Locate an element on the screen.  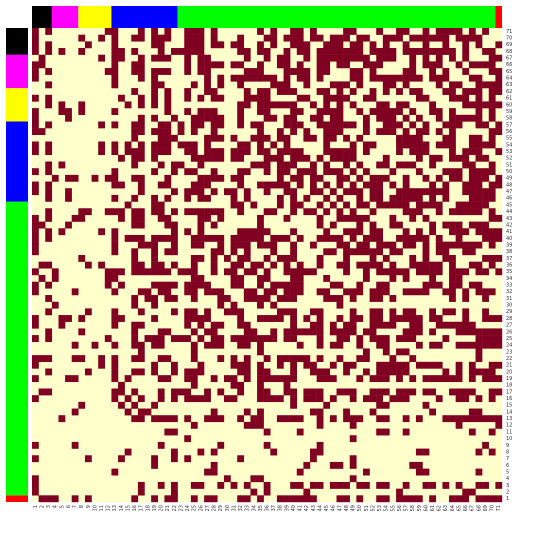
y-tick-label: 53 is located at coordinates (509, 152).